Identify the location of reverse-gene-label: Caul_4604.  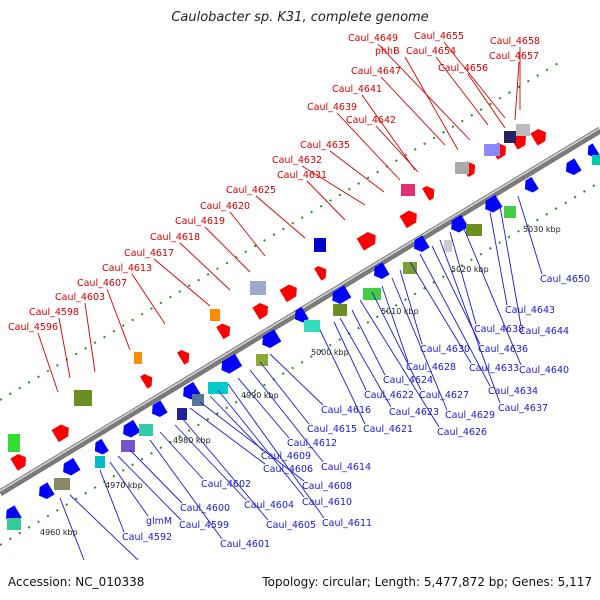
(269, 505).